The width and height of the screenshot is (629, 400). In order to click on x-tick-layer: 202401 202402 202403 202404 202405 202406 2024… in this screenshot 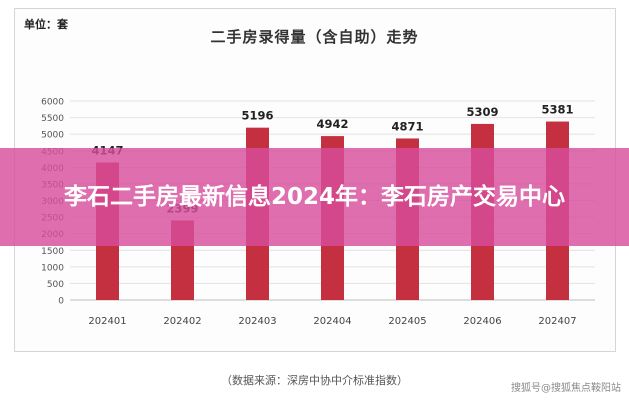, I will do `click(332, 321)`.